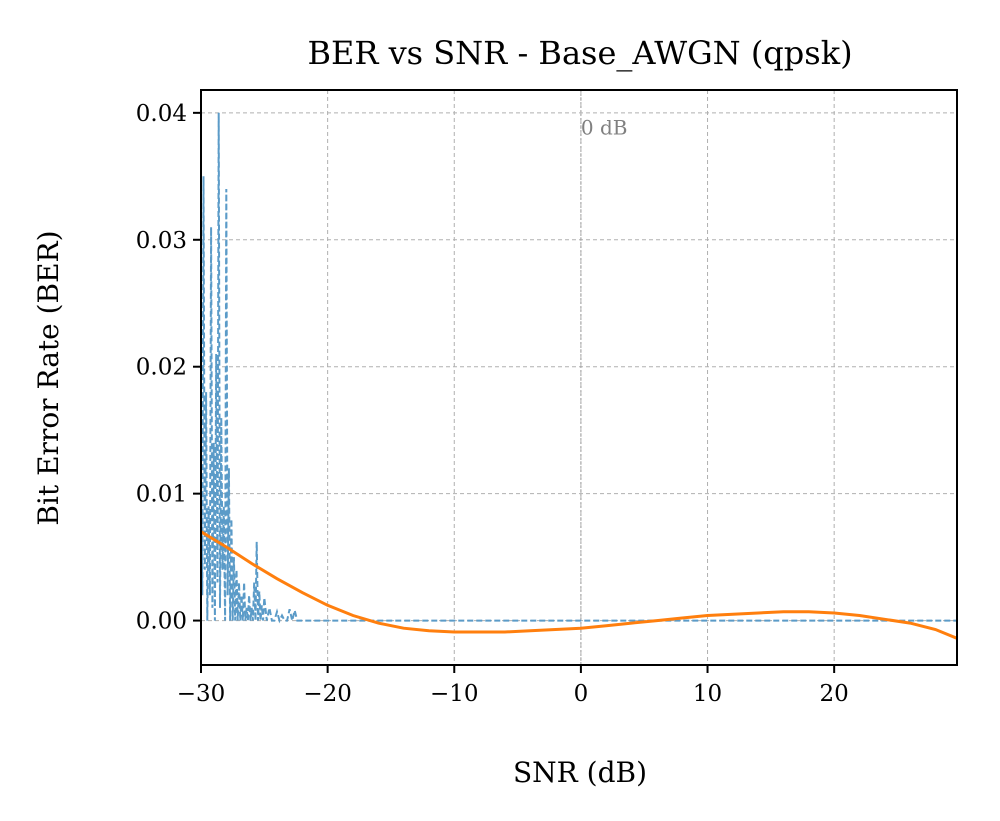 The height and width of the screenshot is (821, 1000). Describe the element at coordinates (579, 53) in the screenshot. I see `chart-title: BER vs SNR - Base_AWGN (qpsk)` at that location.